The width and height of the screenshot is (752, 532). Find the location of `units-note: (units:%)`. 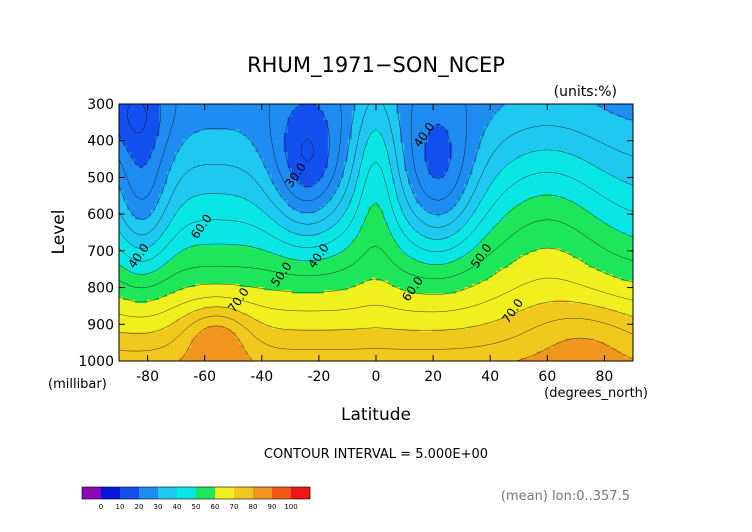

units-note: (units:%) is located at coordinates (585, 92).